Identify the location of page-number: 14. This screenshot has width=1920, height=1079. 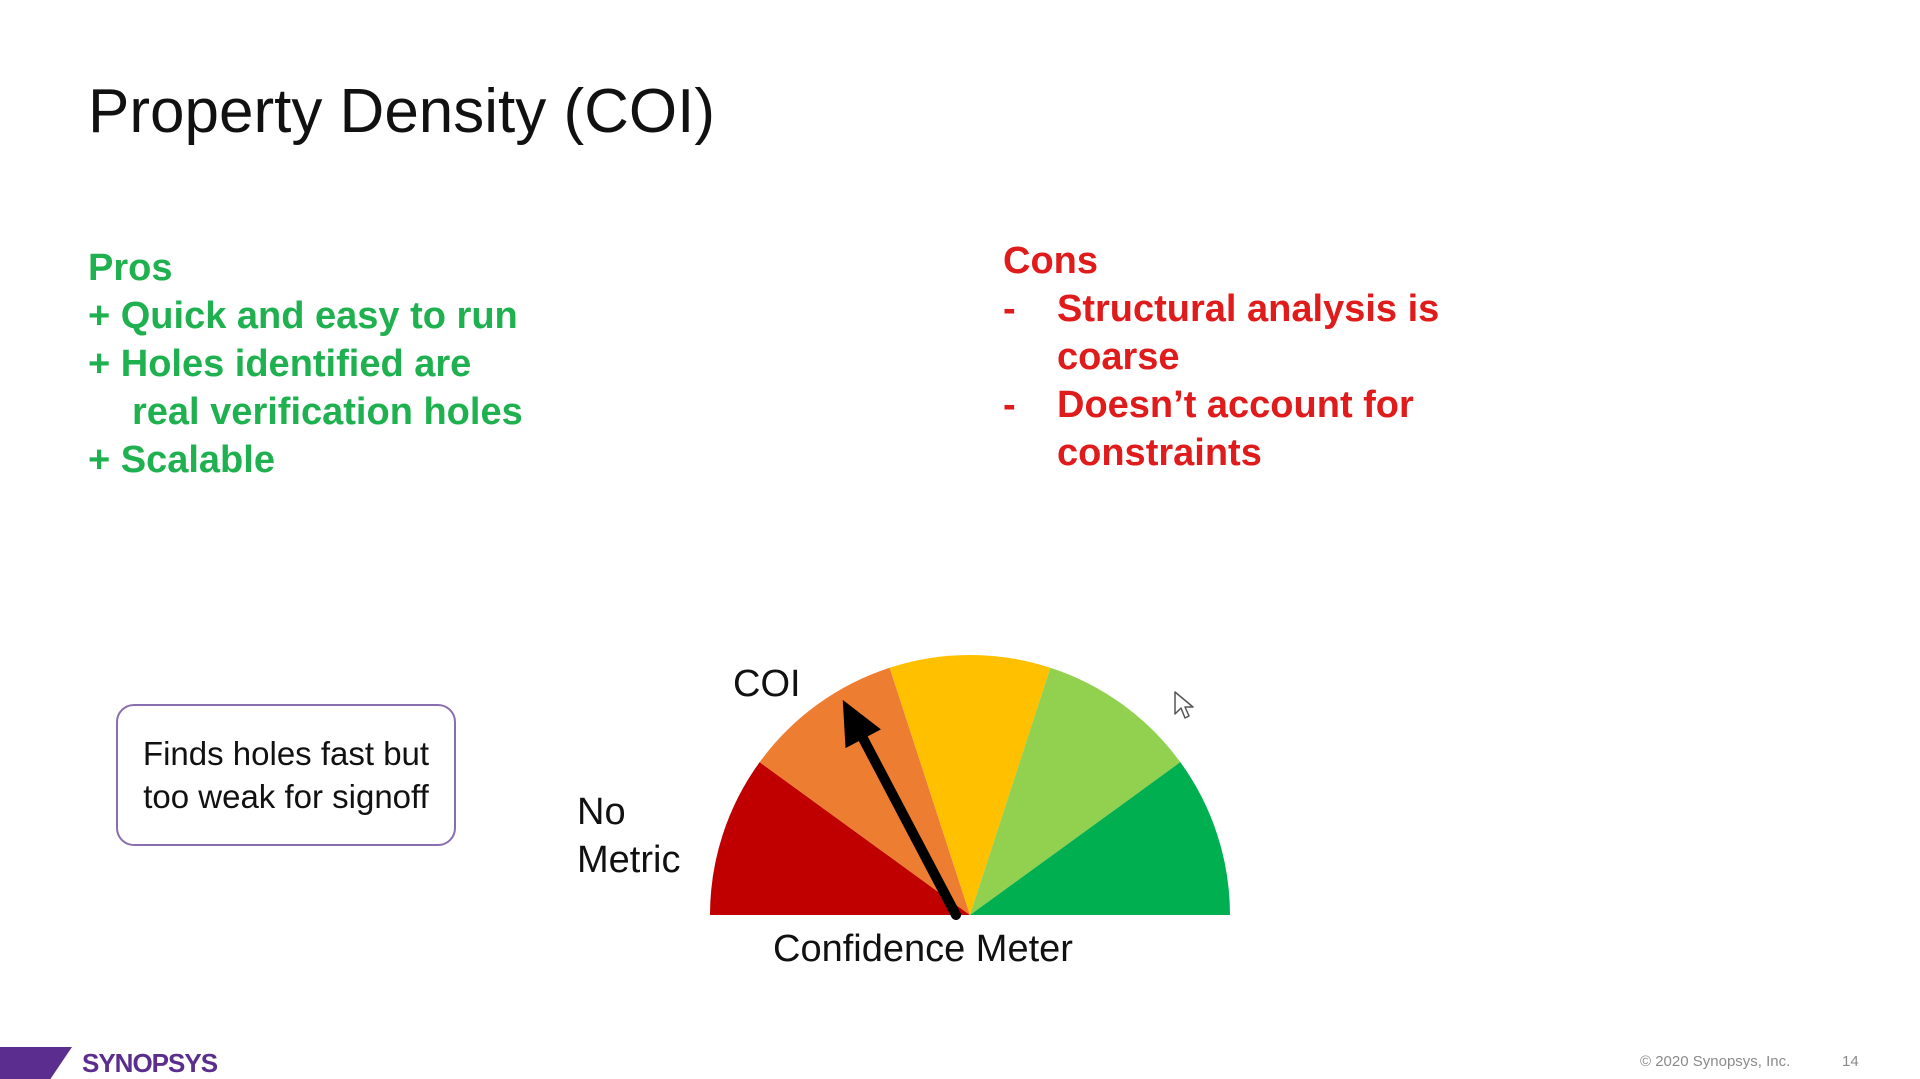
(1850, 1061).